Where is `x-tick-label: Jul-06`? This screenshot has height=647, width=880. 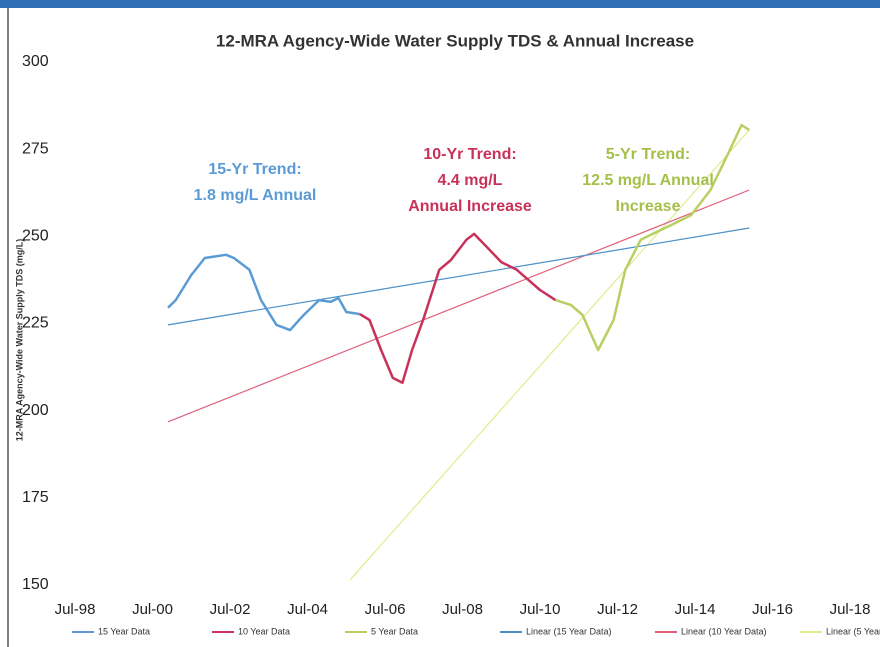
x-tick-label: Jul-06 is located at coordinates (385, 609).